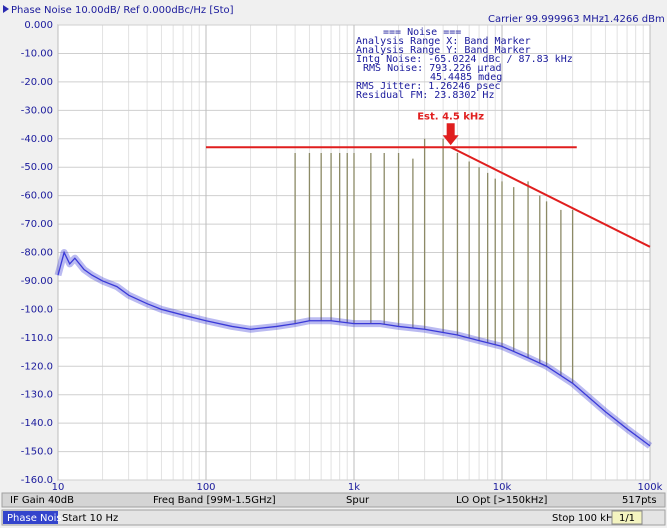  Describe the element at coordinates (502, 500) in the screenshot. I see `status-item: LO Opt [>150kHz]` at that location.